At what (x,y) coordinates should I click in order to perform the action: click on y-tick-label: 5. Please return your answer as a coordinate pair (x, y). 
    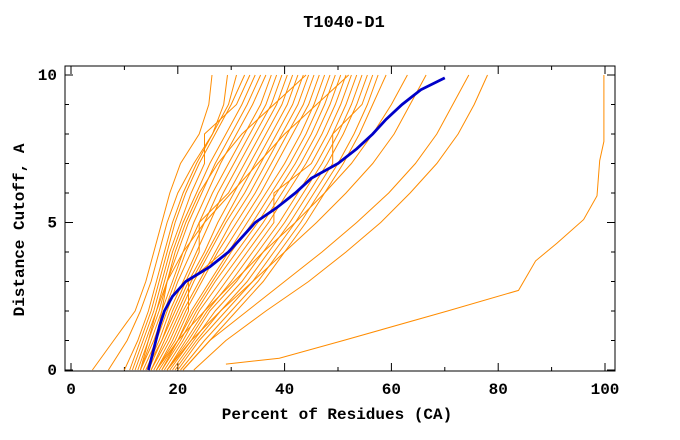
    Looking at the image, I should click on (52, 224).